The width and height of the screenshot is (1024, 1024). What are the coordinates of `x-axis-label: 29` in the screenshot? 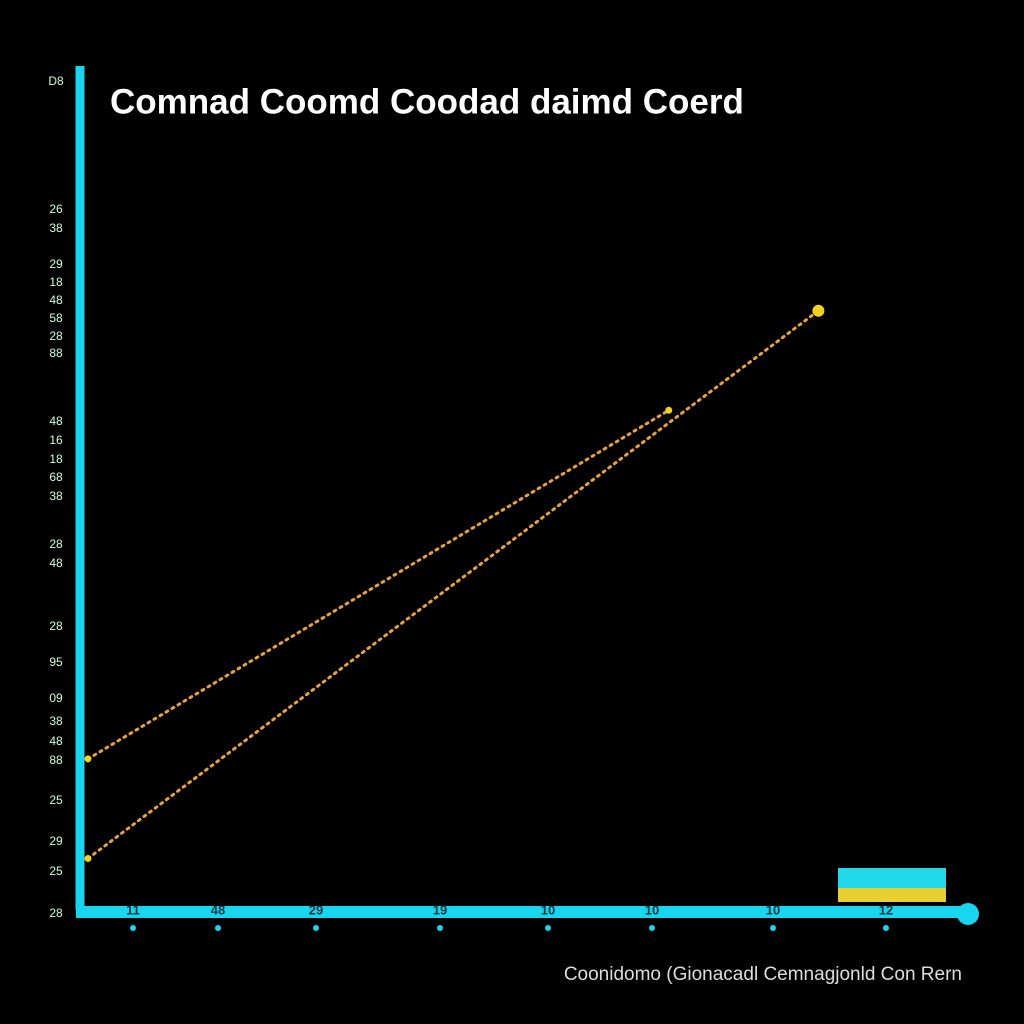 It's located at (316, 909).